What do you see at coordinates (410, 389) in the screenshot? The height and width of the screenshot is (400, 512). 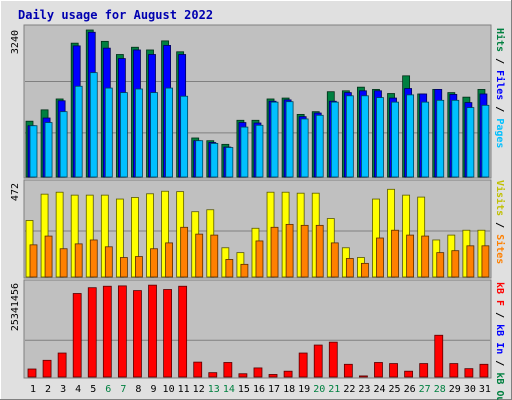 I see `x-tick-day-26: 26` at bounding box center [410, 389].